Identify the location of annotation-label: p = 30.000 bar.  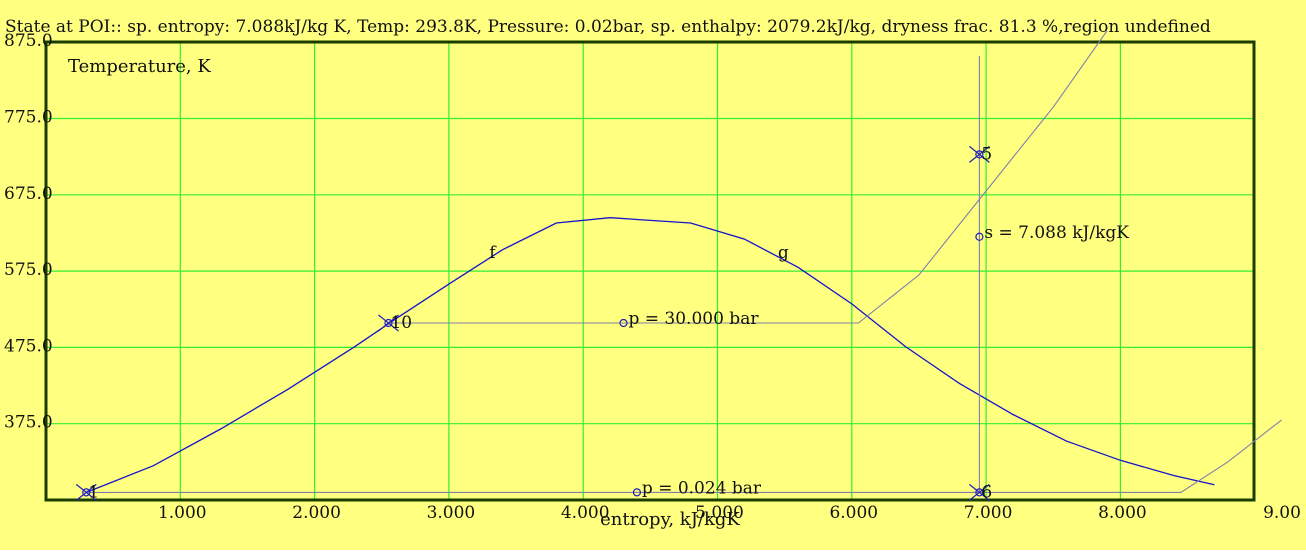
(693, 319).